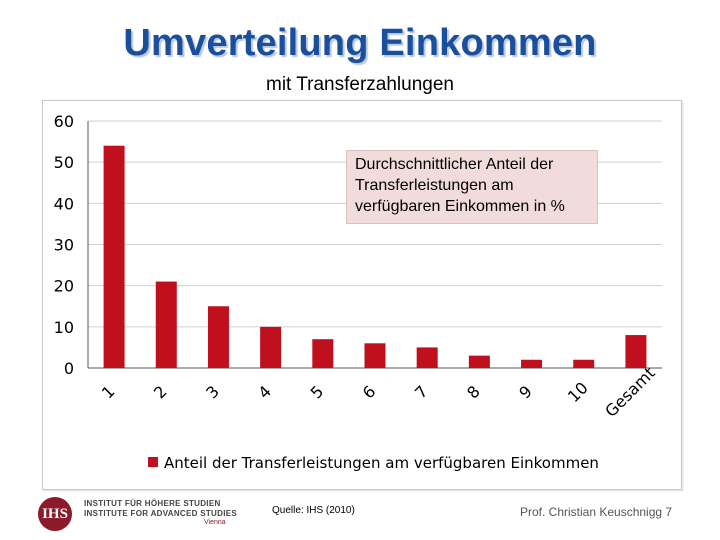 The width and height of the screenshot is (720, 540). Describe the element at coordinates (161, 513) in the screenshot. I see `logo-line-2: INSTITUTE FOR ADVANCED STUDIES` at that location.